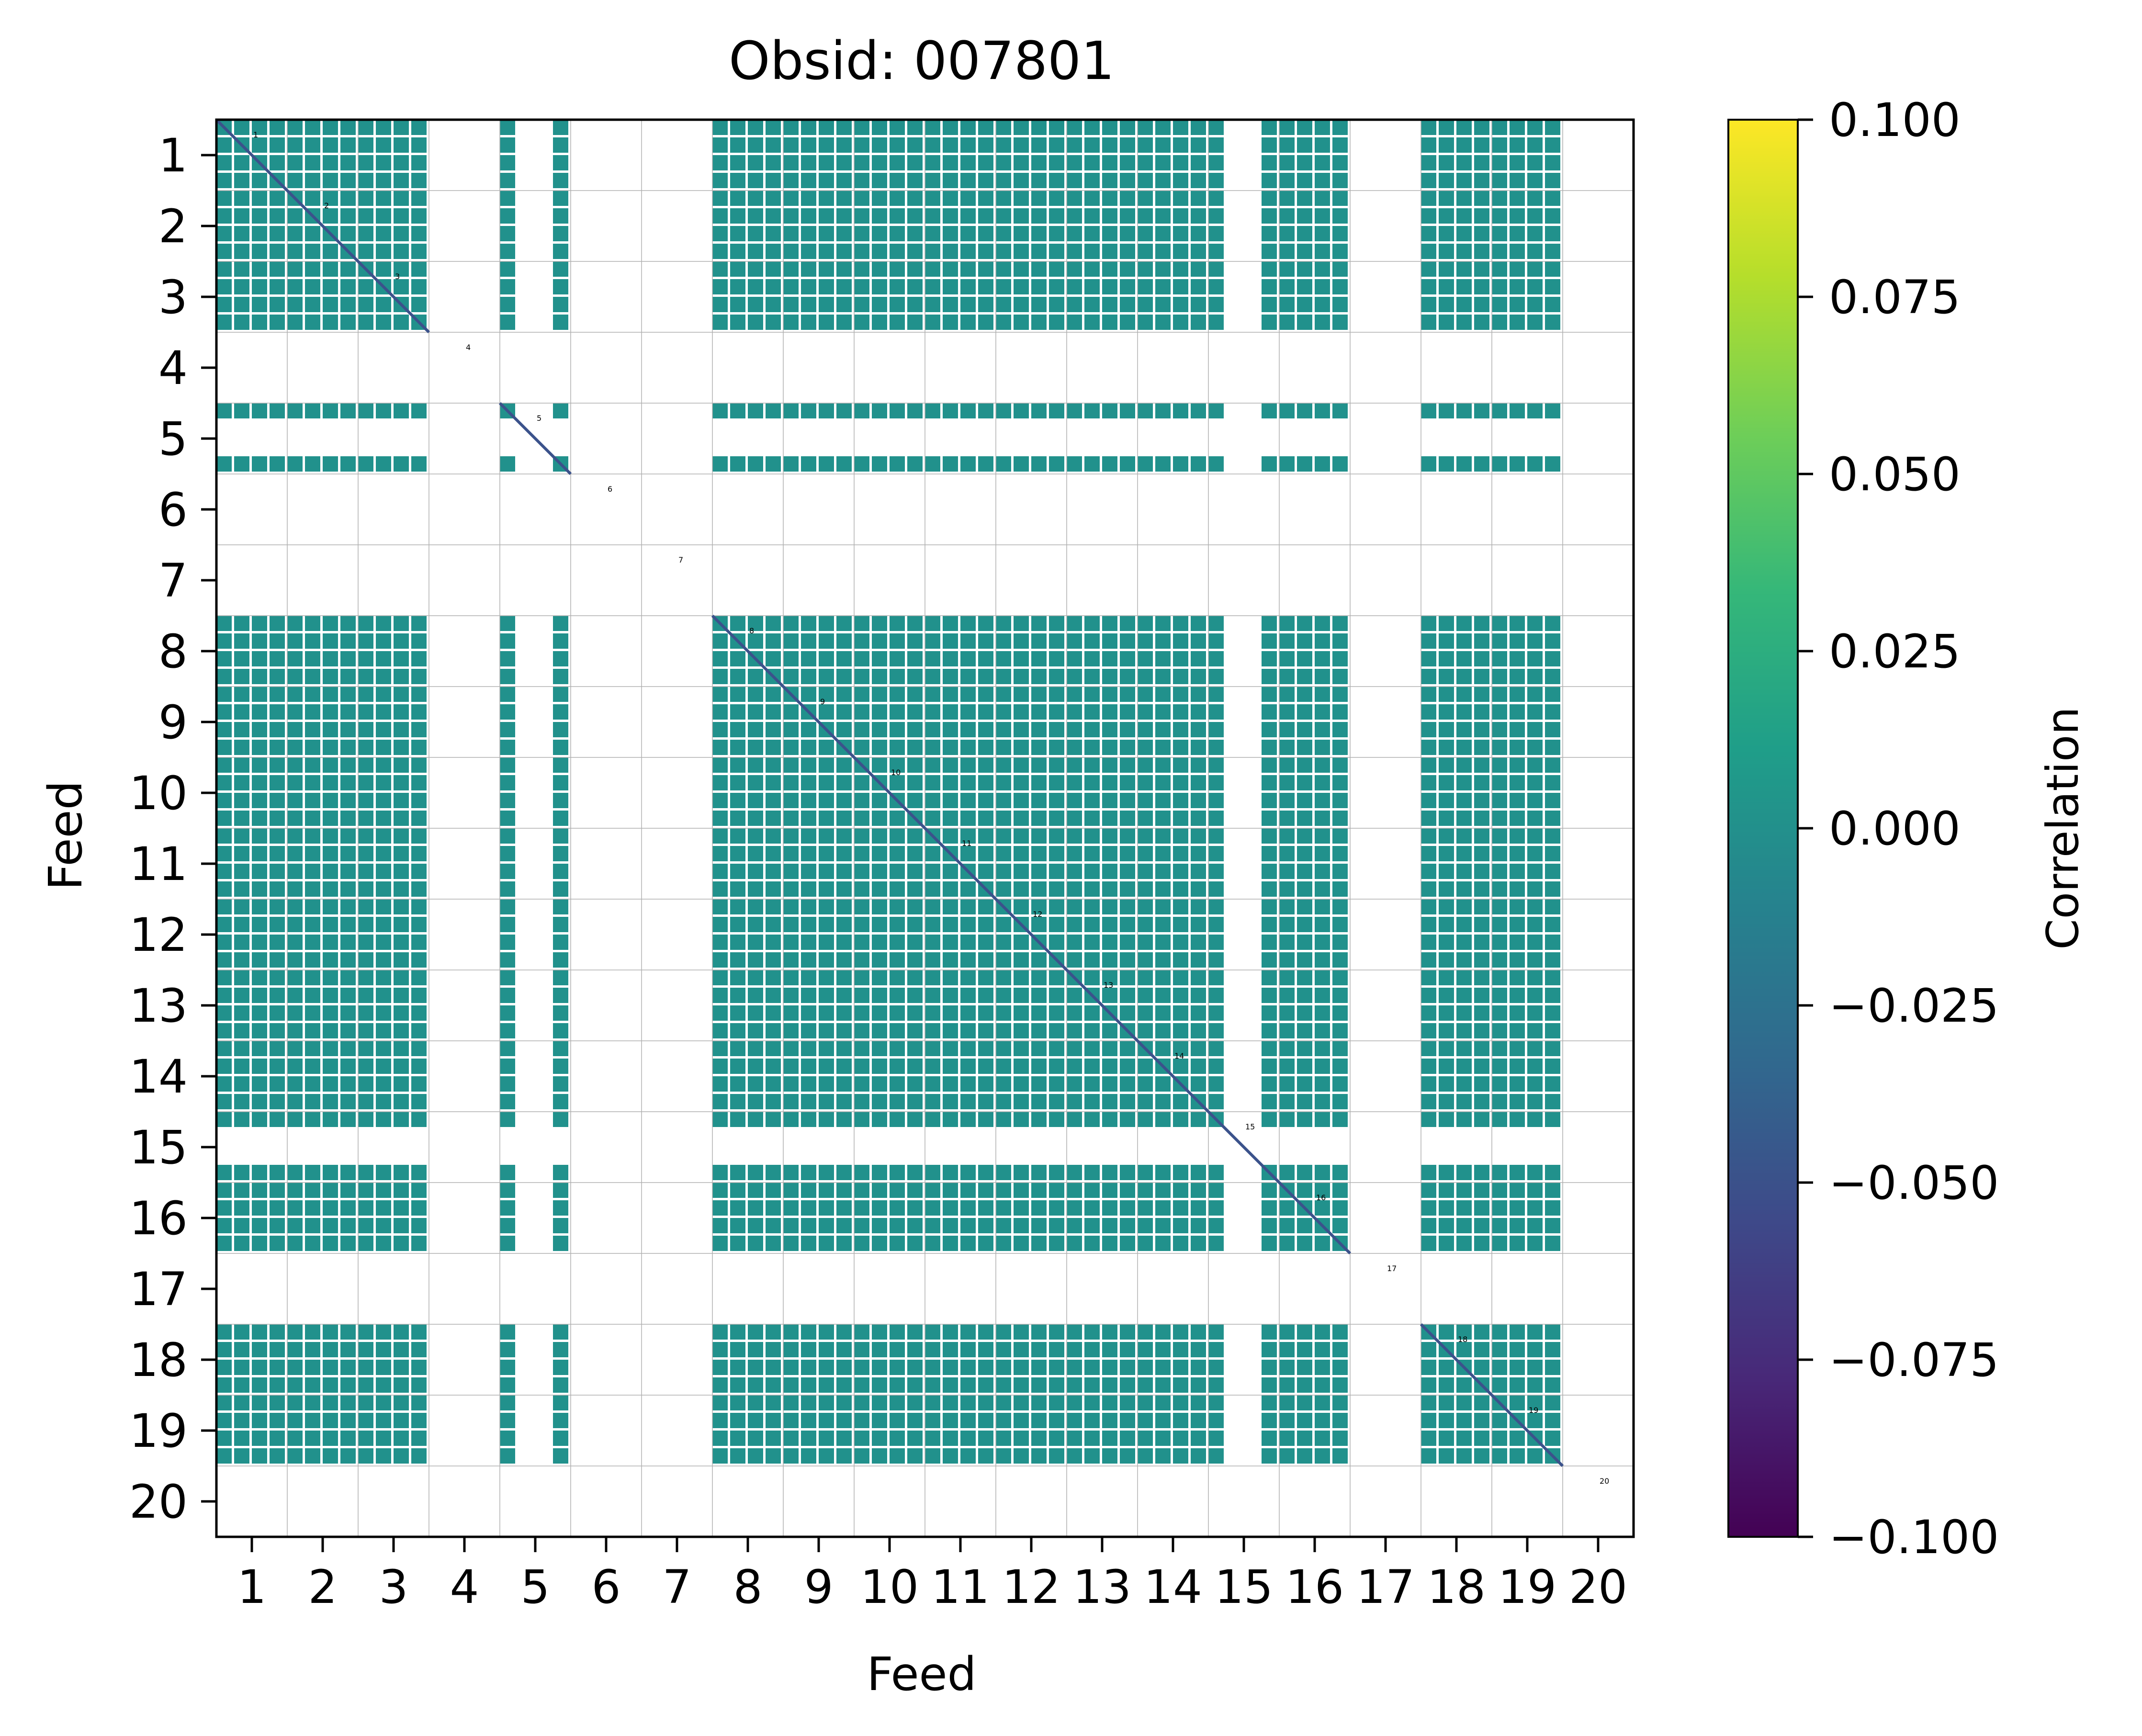 The height and width of the screenshot is (1736, 2142). I want to click on diagonal-feed-label: 2, so click(326, 205).